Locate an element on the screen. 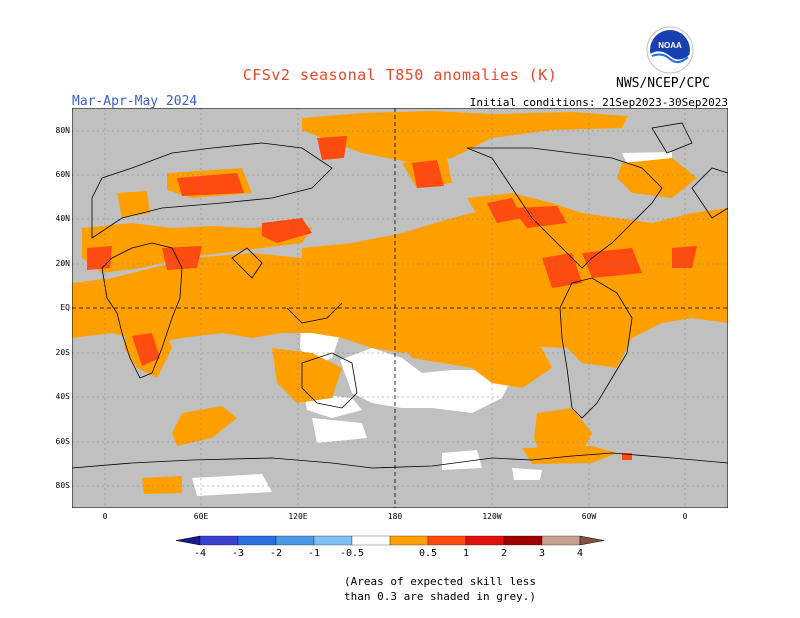  legend-label: -4 is located at coordinates (200, 553).